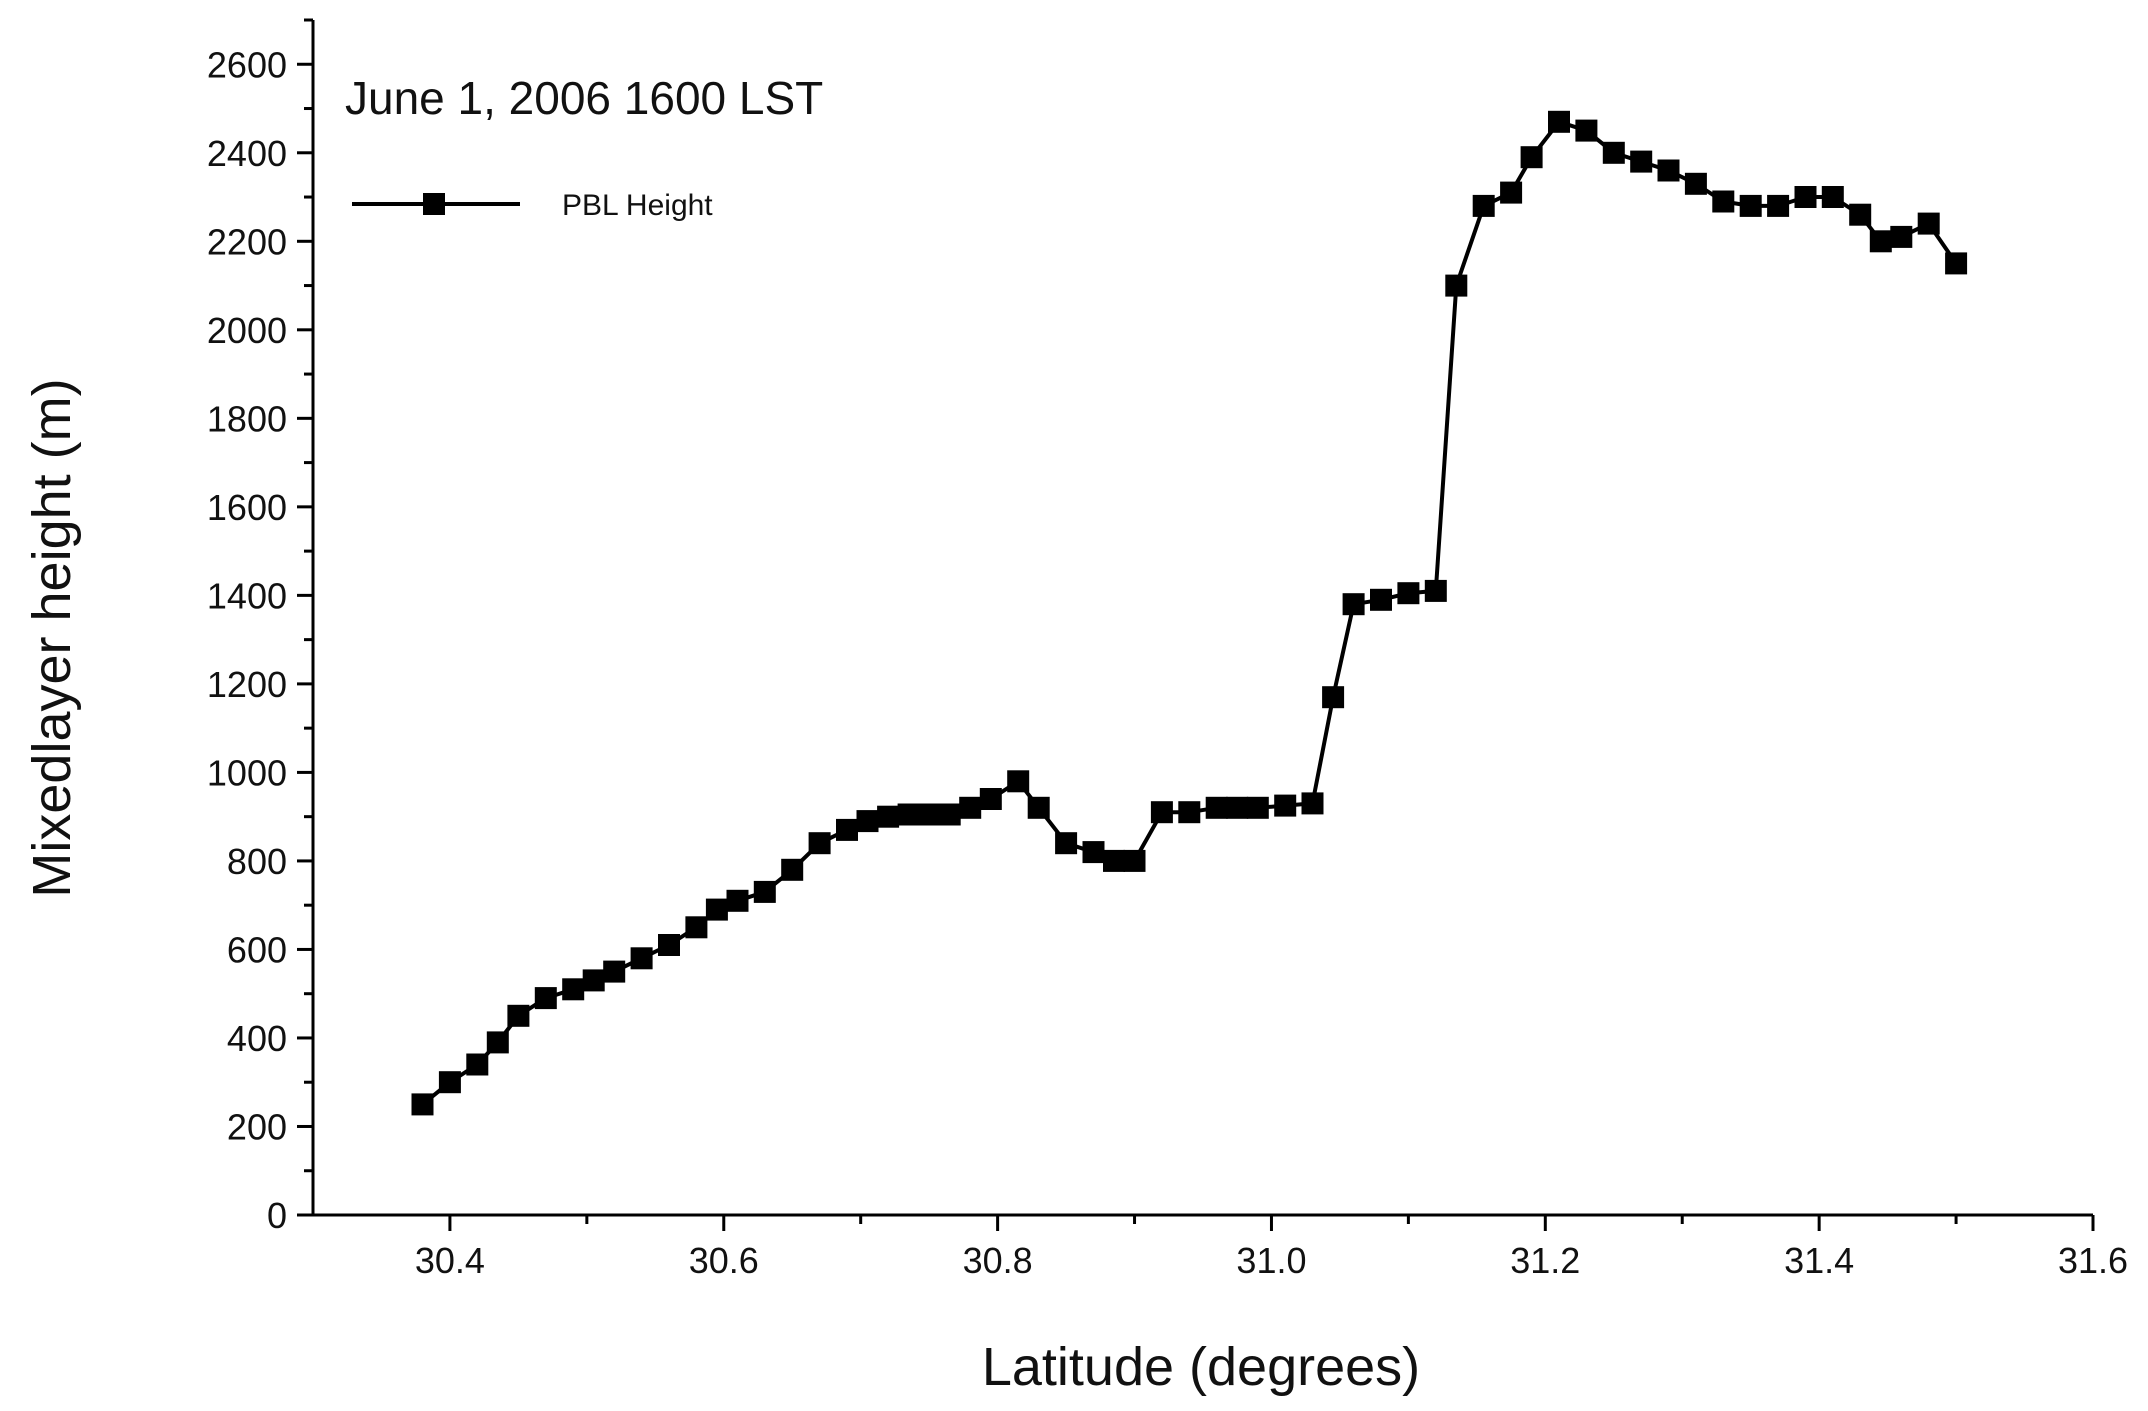 The height and width of the screenshot is (1411, 2148). What do you see at coordinates (257, 1038) in the screenshot?
I see `y-tick-label: 400` at bounding box center [257, 1038].